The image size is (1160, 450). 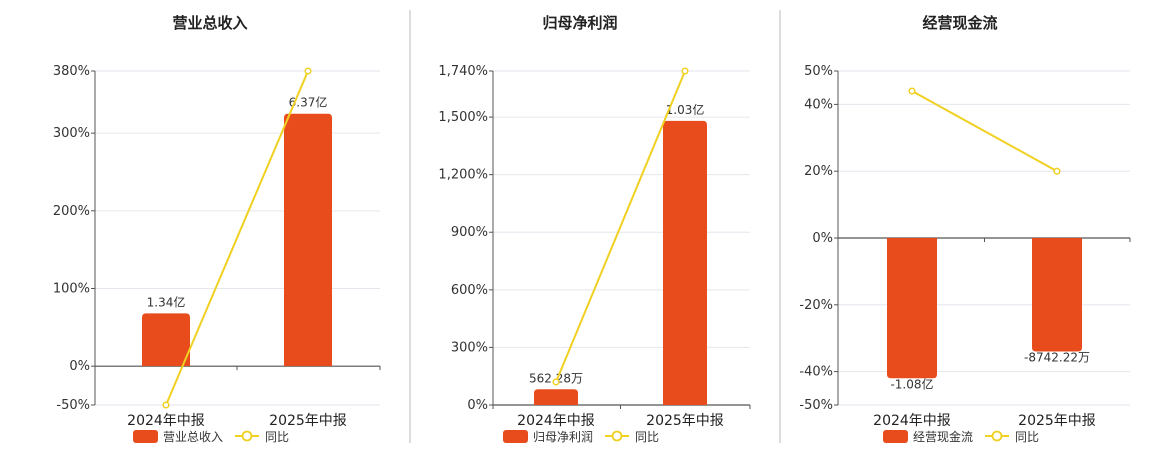 I want to click on y-tick-label: 380%, so click(x=71, y=71).